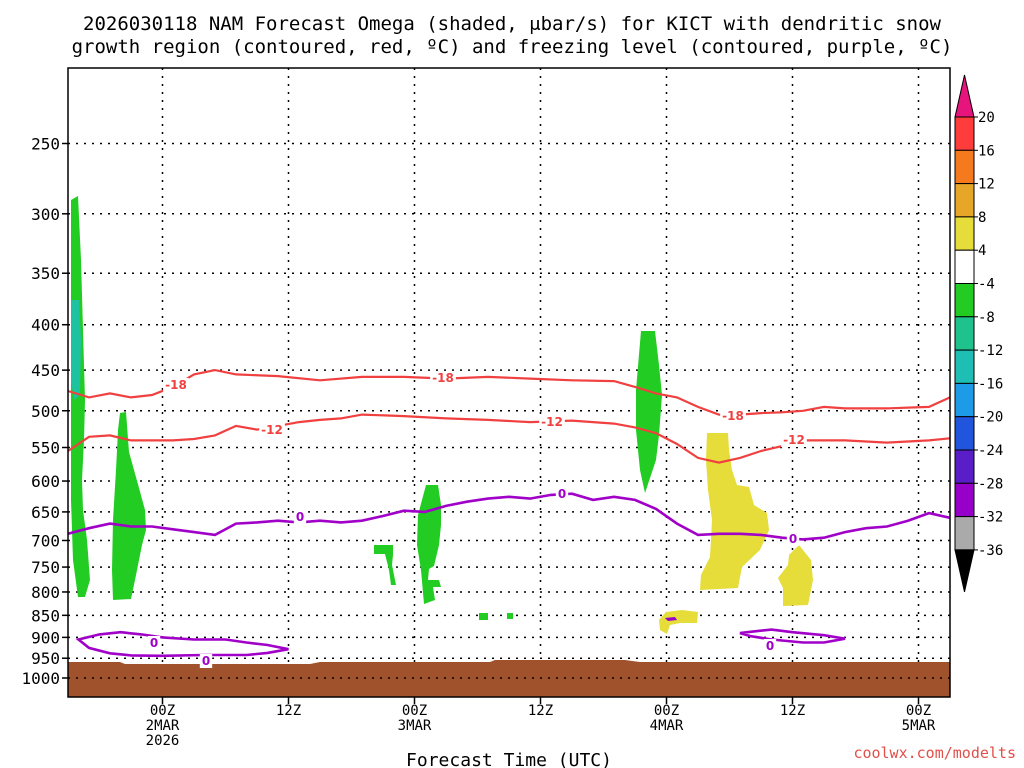  I want to click on y-tick-label: 950, so click(45, 658).